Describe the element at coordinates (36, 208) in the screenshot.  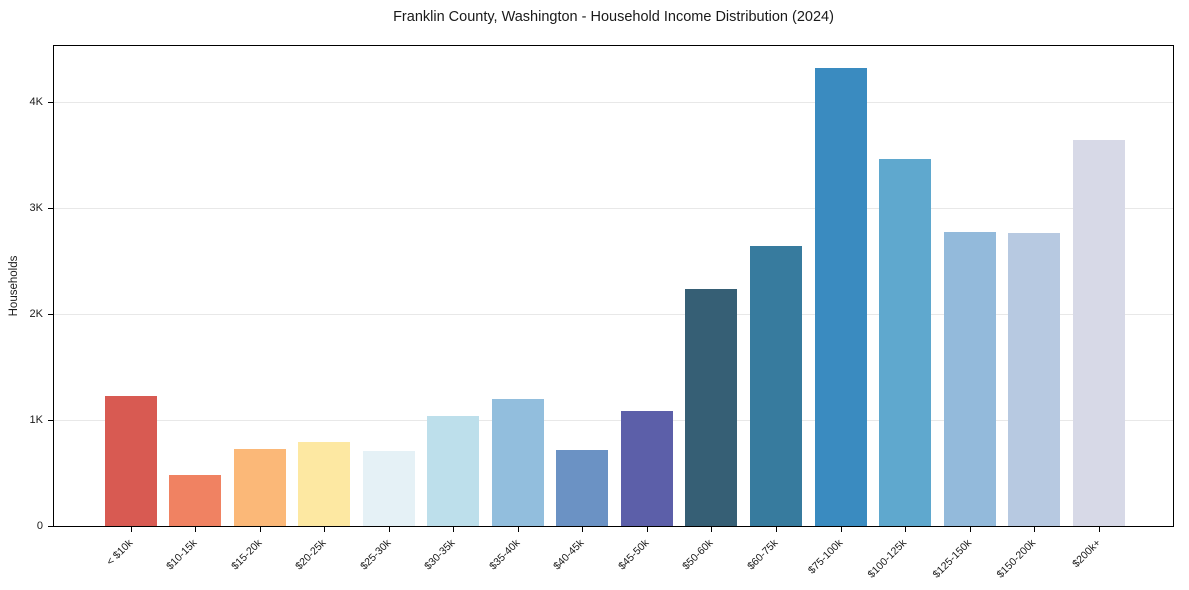
I see `y-tick-label: 3K` at that location.